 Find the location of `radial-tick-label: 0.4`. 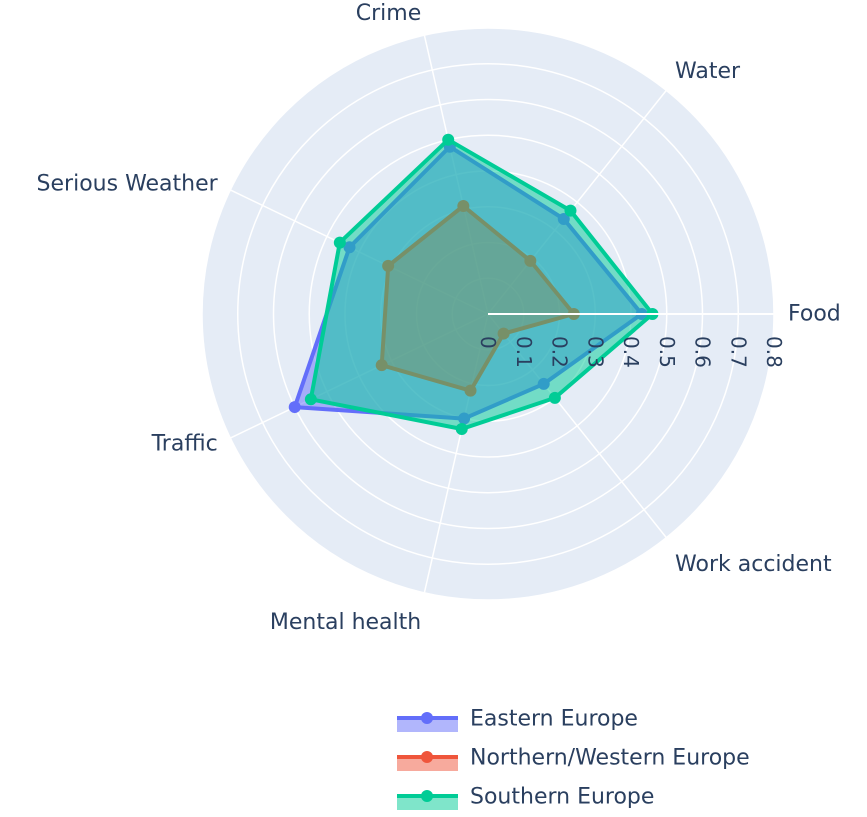

radial-tick-label: 0.4 is located at coordinates (631, 352).